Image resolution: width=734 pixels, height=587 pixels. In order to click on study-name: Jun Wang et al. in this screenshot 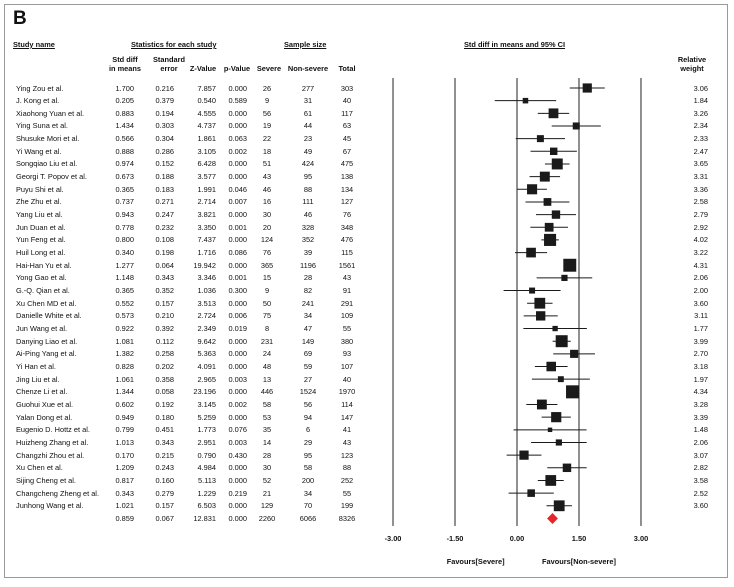, I will do `click(42, 329)`.